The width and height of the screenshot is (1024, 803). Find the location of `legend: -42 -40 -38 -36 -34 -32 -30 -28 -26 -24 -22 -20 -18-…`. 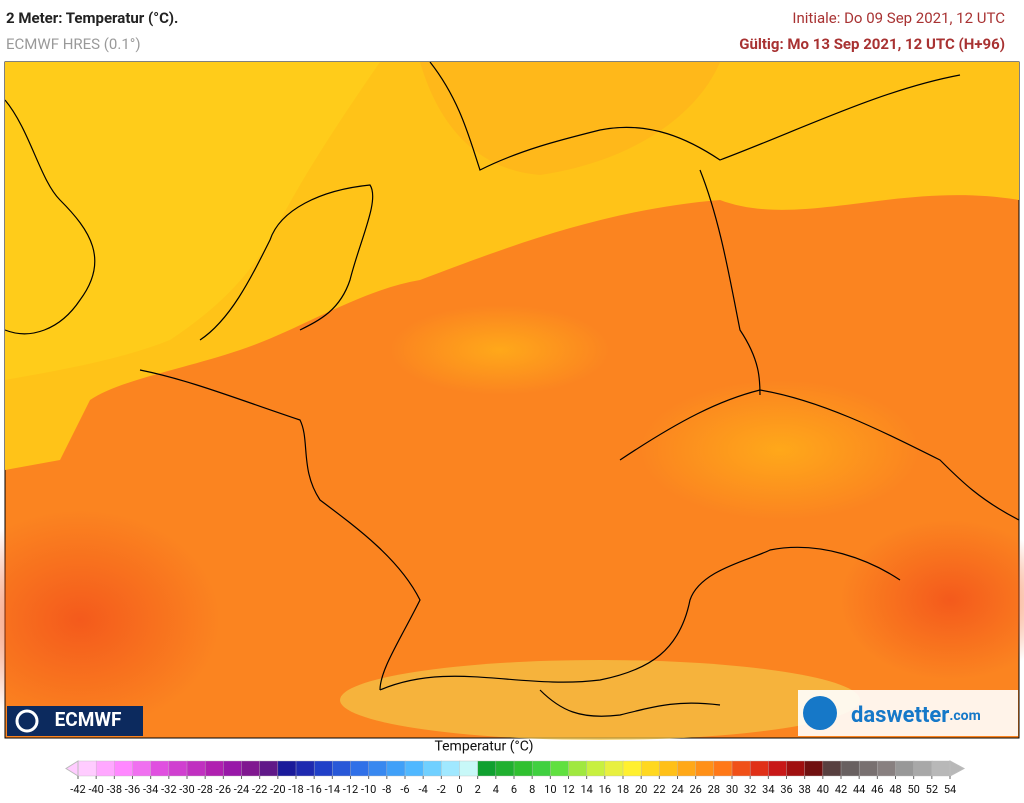

legend: -42 -40 -38 -36 -34 -32 -30 -28 -26 -24 -22 -20 -18-… is located at coordinates (515, 778).